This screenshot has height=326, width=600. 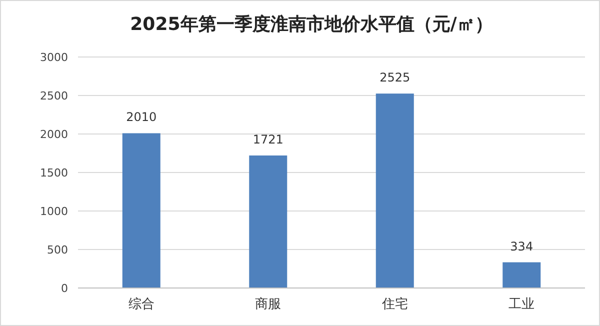 I want to click on xtick: 商服, so click(x=268, y=304).